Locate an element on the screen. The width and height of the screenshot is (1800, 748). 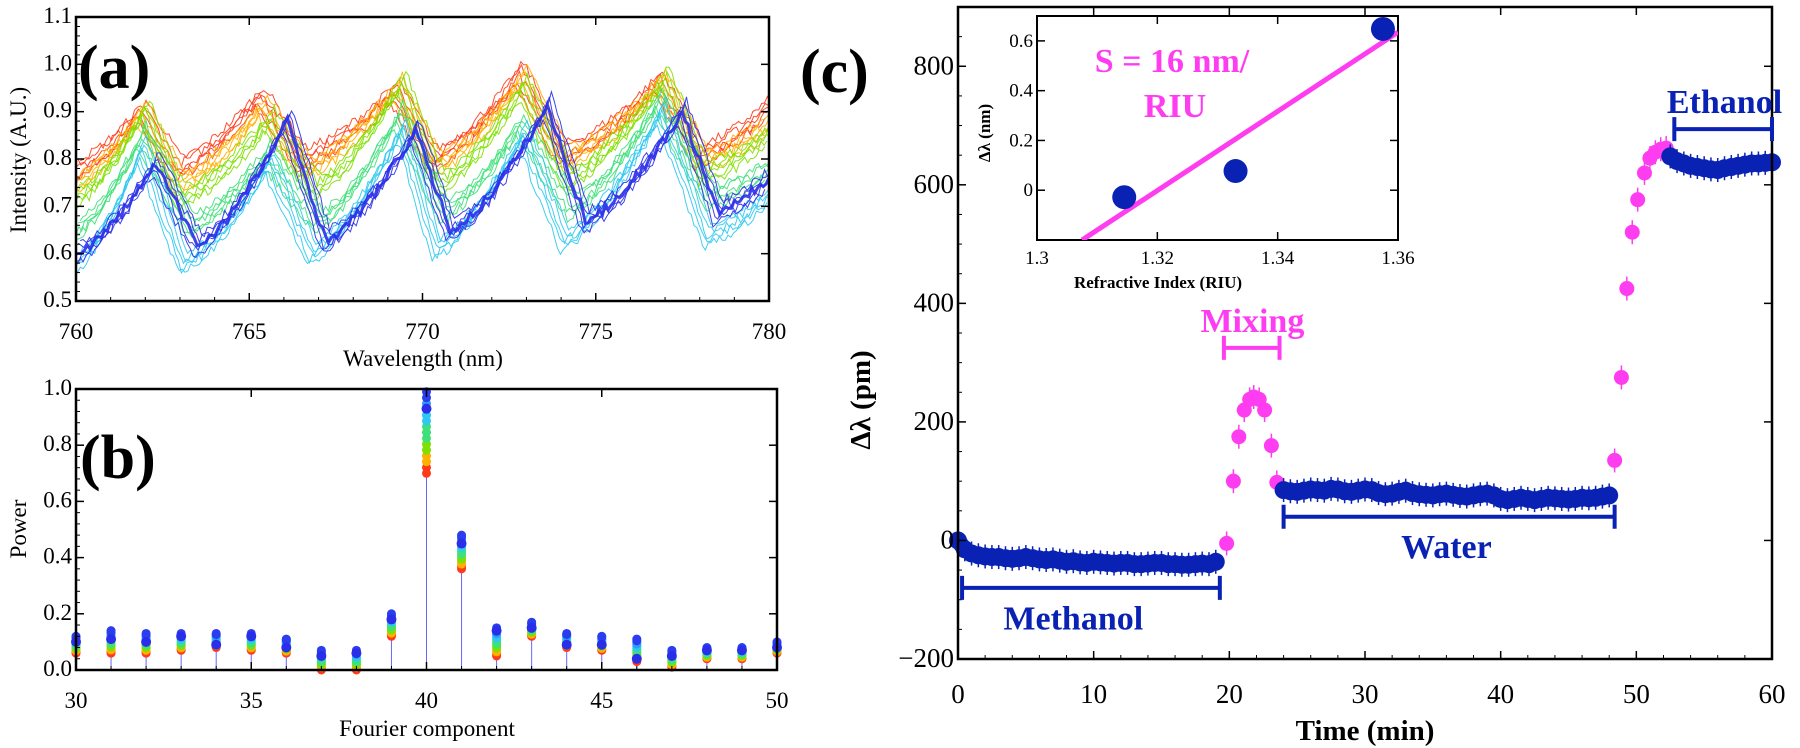
x-tick-label: 1.34 is located at coordinates (1278, 258).